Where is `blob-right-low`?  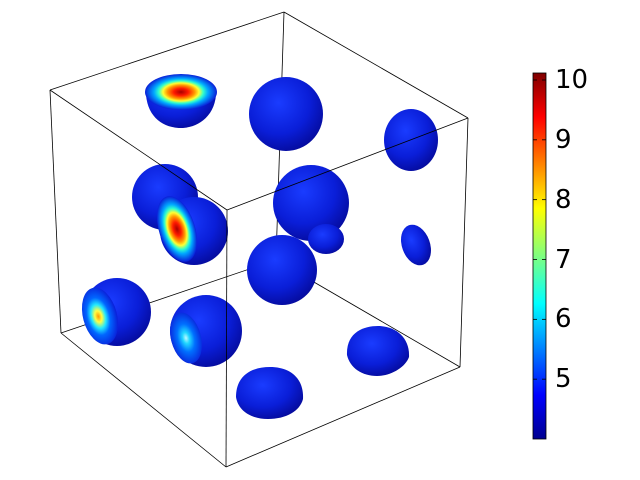 blob-right-low is located at coordinates (378, 351).